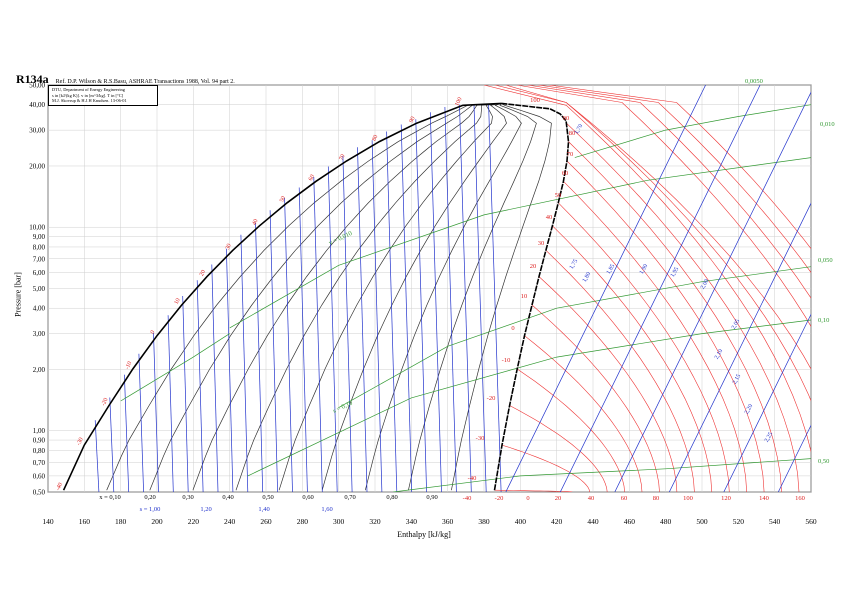 The image size is (848, 599). I want to click on vapor-temp-label: 20, so click(533, 266).